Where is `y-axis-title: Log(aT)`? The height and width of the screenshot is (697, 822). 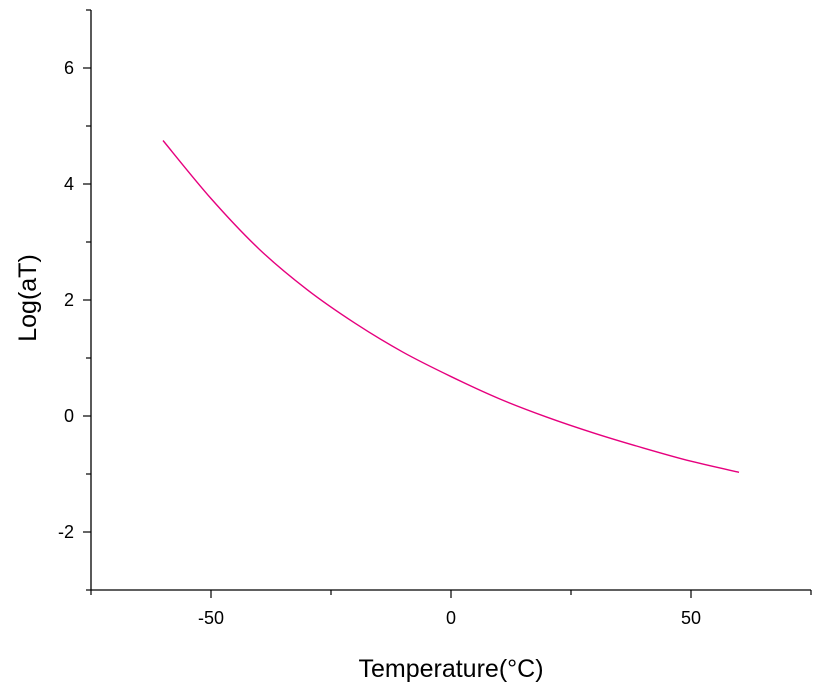 y-axis-title: Log(aT) is located at coordinates (28, 298).